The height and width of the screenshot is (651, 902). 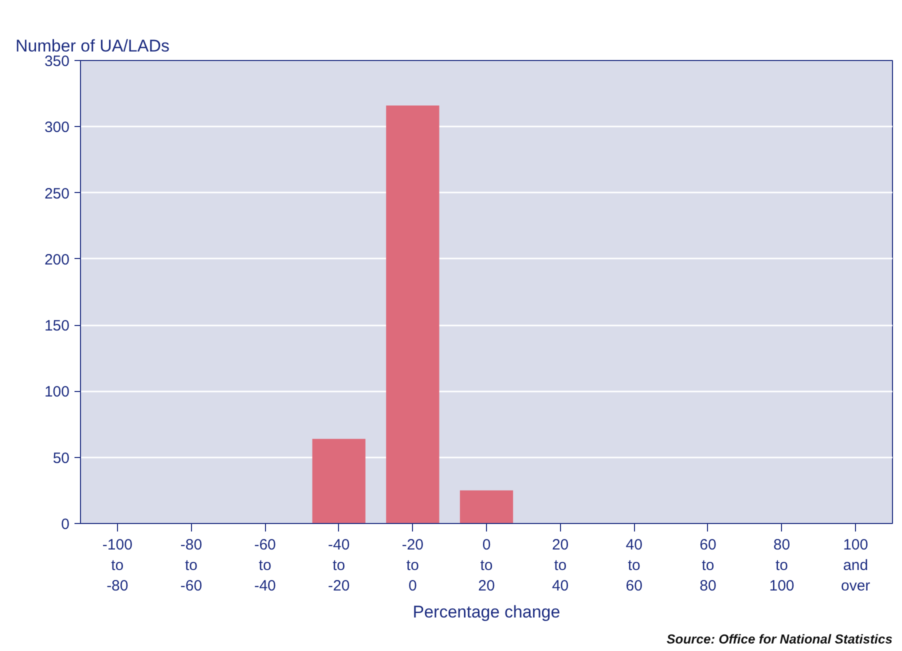 I want to click on x-axis-title: Percentage change, so click(x=486, y=612).